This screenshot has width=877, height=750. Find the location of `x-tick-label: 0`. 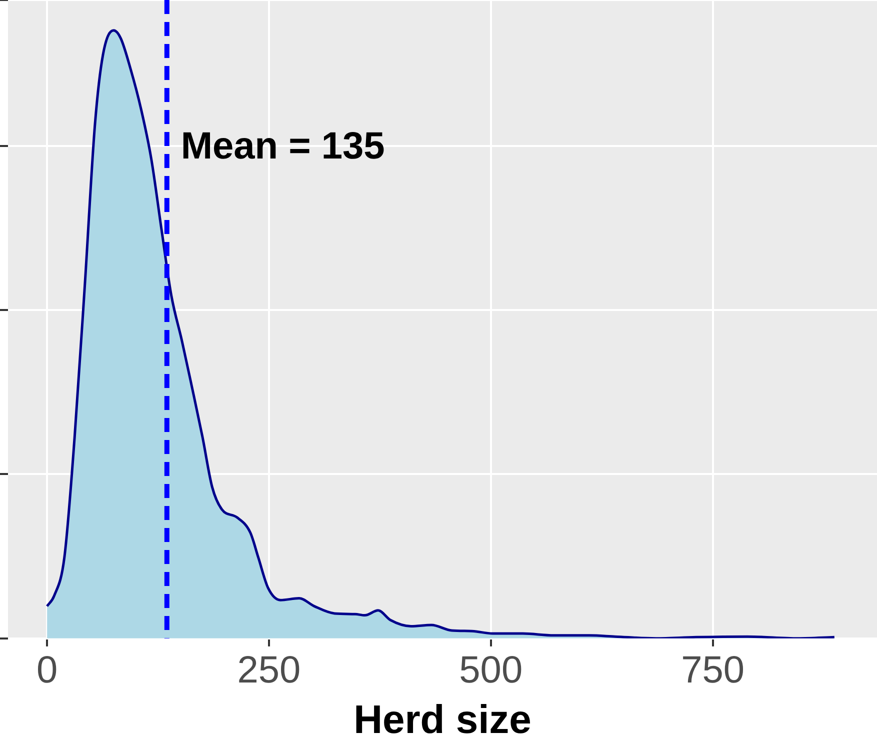

x-tick-label: 0 is located at coordinates (47, 671).